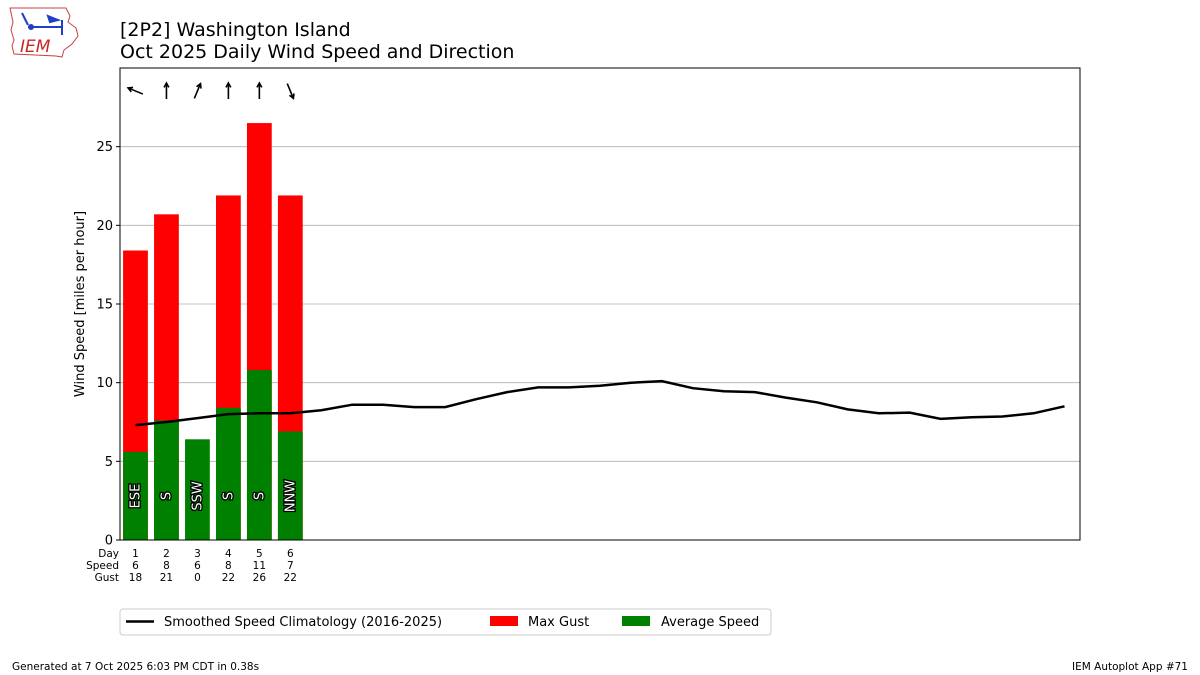  Describe the element at coordinates (213, 495) in the screenshot. I see `direction-labels: ESE S SSW S S NNW` at that location.